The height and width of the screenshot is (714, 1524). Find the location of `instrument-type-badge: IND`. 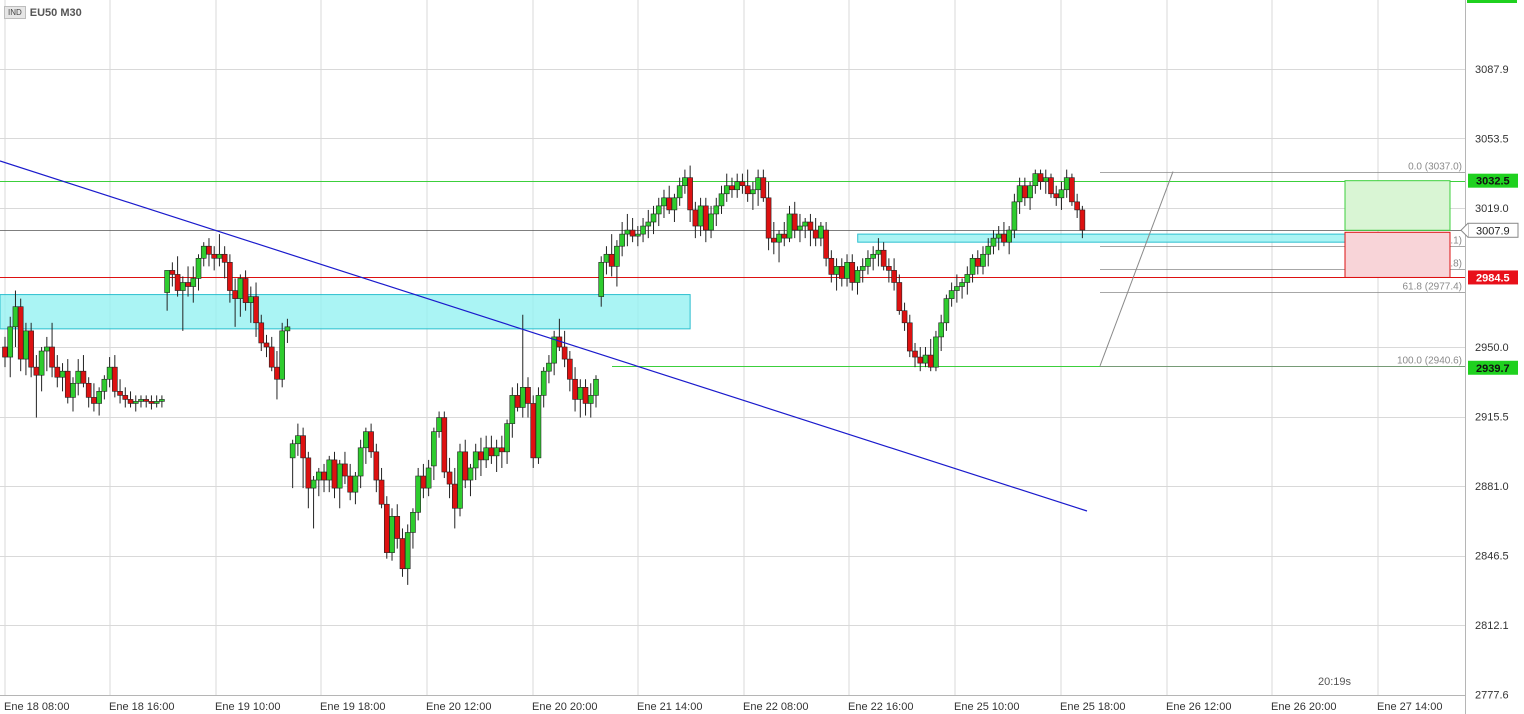

instrument-type-badge: IND is located at coordinates (15, 12).